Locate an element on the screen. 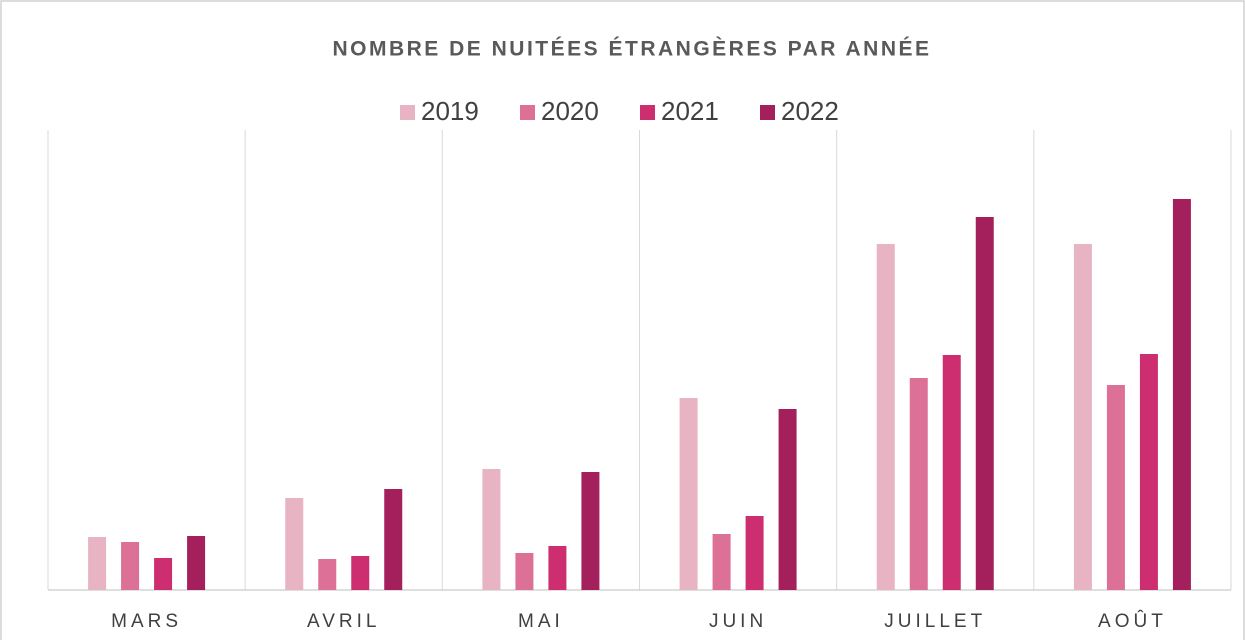 This screenshot has width=1245, height=640. x-tick-label: JUIN is located at coordinates (738, 621).